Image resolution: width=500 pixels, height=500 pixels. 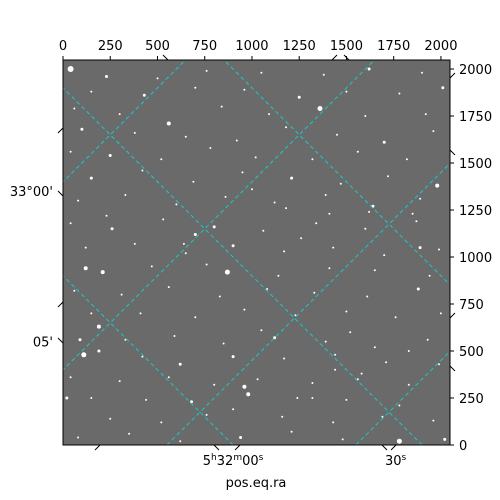 What do you see at coordinates (63, 46) in the screenshot?
I see `x-tick-label: 0` at bounding box center [63, 46].